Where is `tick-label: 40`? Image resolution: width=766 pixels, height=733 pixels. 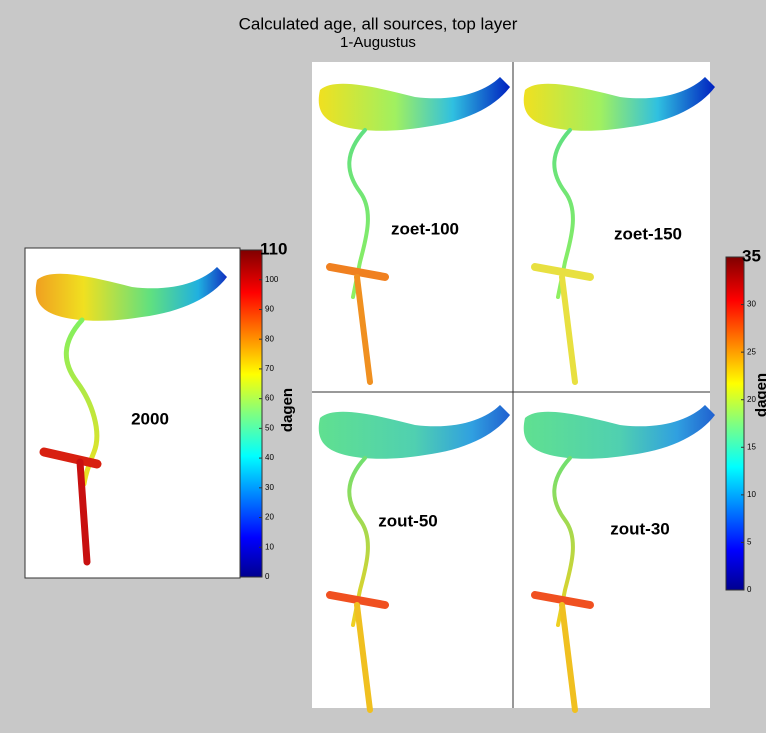
tick-label: 40 is located at coordinates (269, 457).